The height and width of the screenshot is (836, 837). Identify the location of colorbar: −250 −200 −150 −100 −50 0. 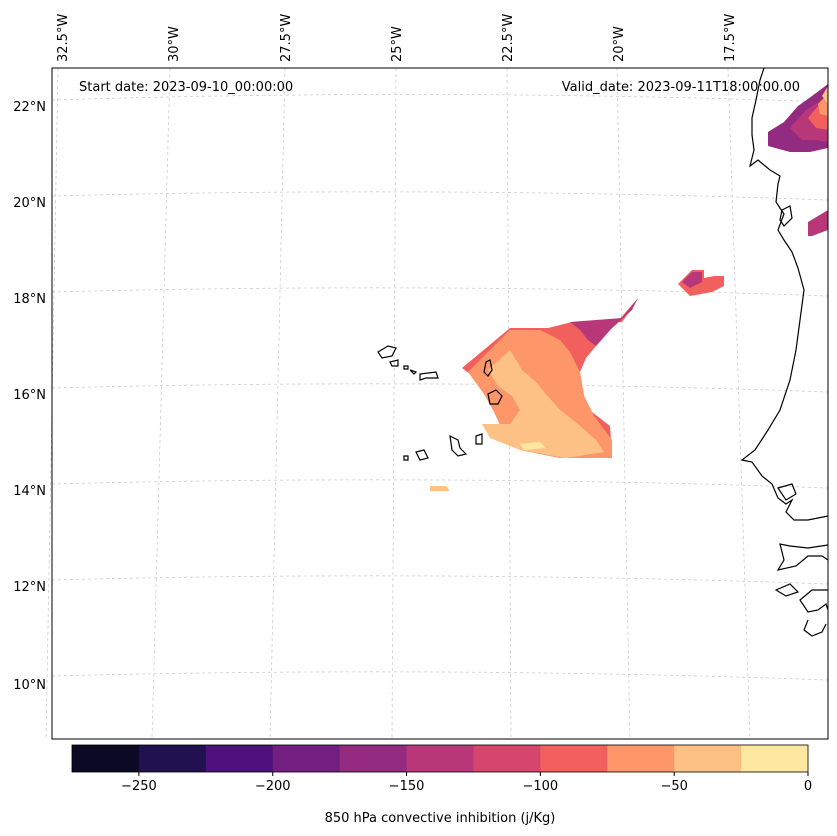
(441, 769).